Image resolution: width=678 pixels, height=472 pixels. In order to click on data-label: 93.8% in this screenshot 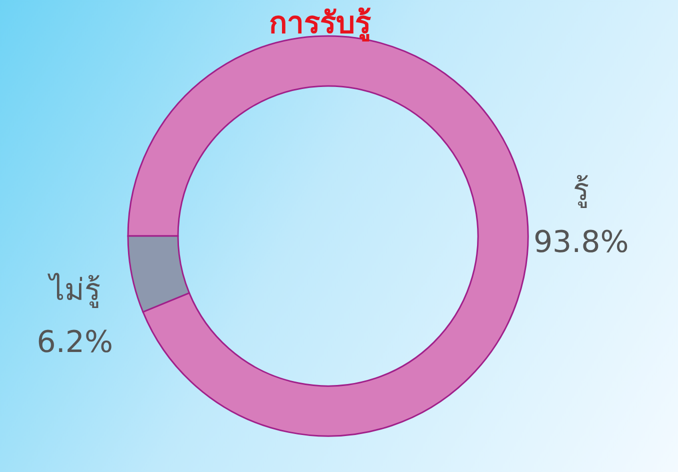, I will do `click(581, 242)`.